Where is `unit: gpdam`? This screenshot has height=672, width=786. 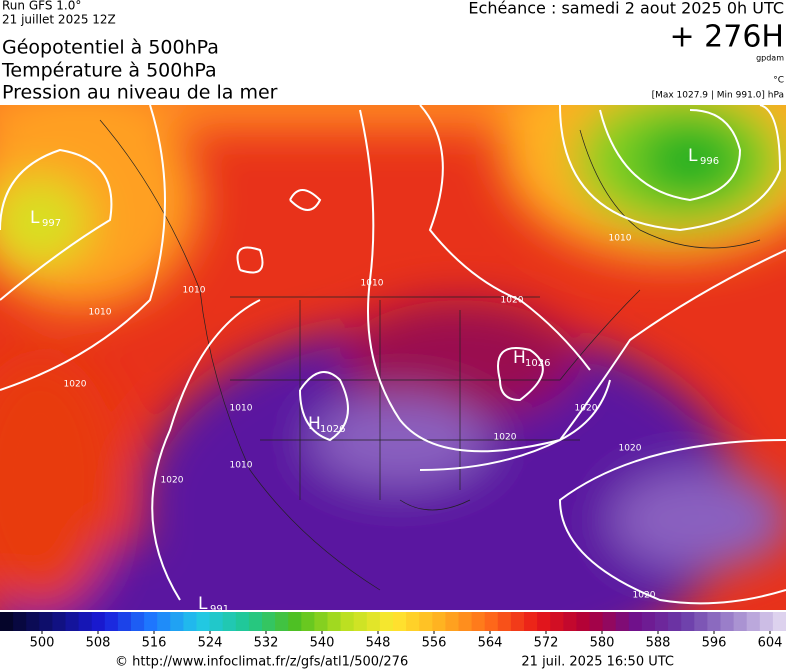
unit: gpdam is located at coordinates (770, 58).